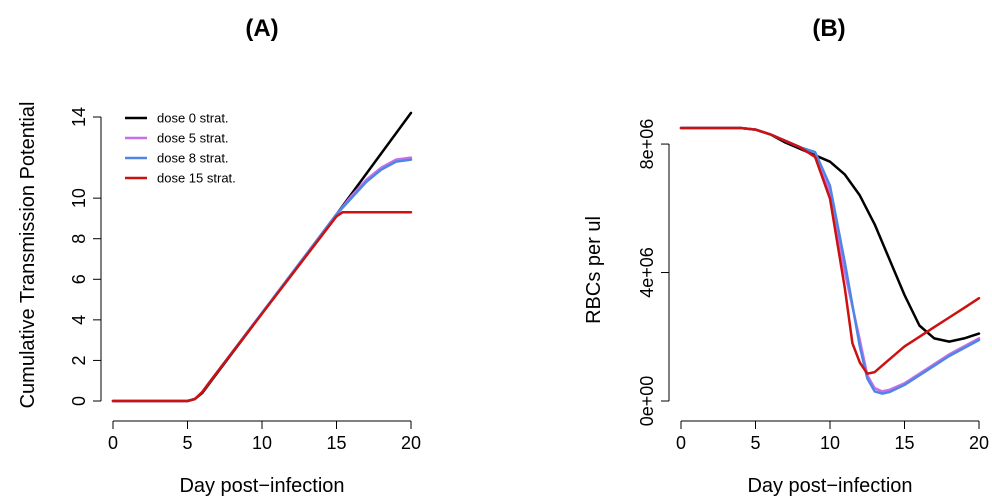  I want to click on series-line-dose-5-strat-, so click(262, 279).